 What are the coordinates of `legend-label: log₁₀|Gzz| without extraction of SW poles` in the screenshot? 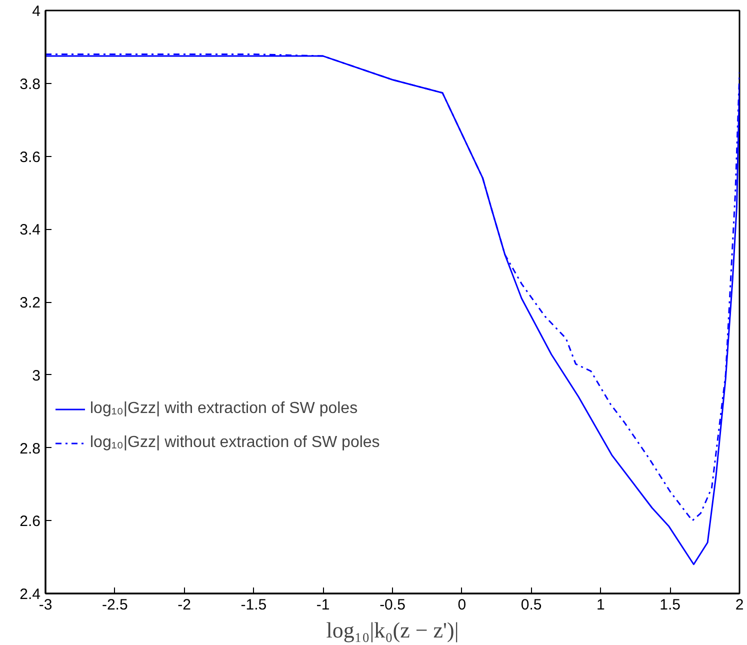 It's located at (235, 443).